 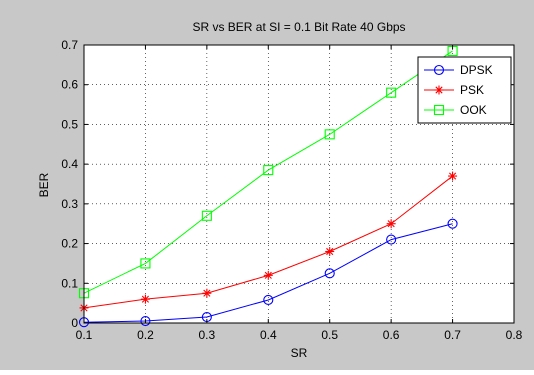 What do you see at coordinates (455, 110) in the screenshot?
I see `legend-item-ook: OOK` at bounding box center [455, 110].